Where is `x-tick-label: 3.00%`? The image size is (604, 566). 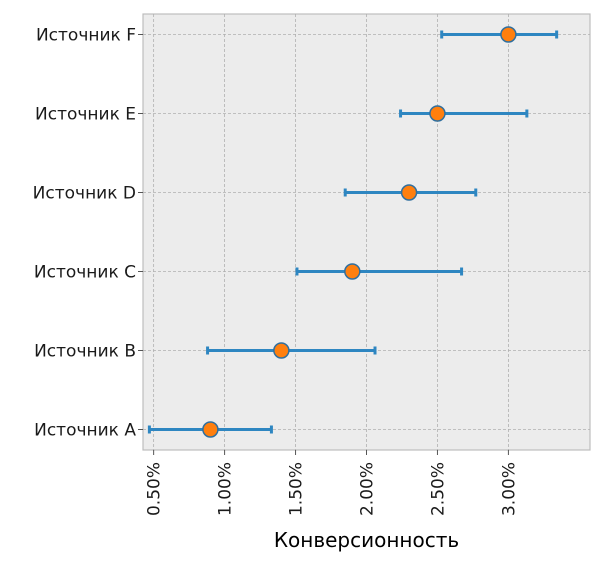 x-tick-label: 3.00% is located at coordinates (509, 489).